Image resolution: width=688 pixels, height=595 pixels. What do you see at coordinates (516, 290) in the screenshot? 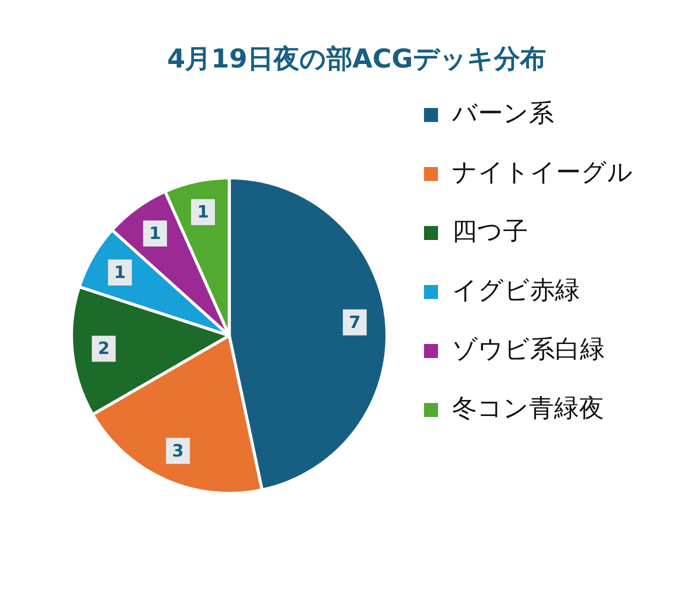
I see `legend-label: イグビ赤緑` at bounding box center [516, 290].